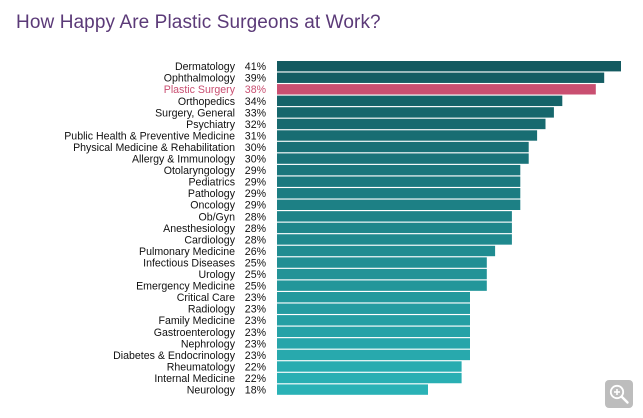 This screenshot has height=418, width=643. Describe the element at coordinates (256, 90) in the screenshot. I see `value-label-plastic-surgery: 38%` at that location.